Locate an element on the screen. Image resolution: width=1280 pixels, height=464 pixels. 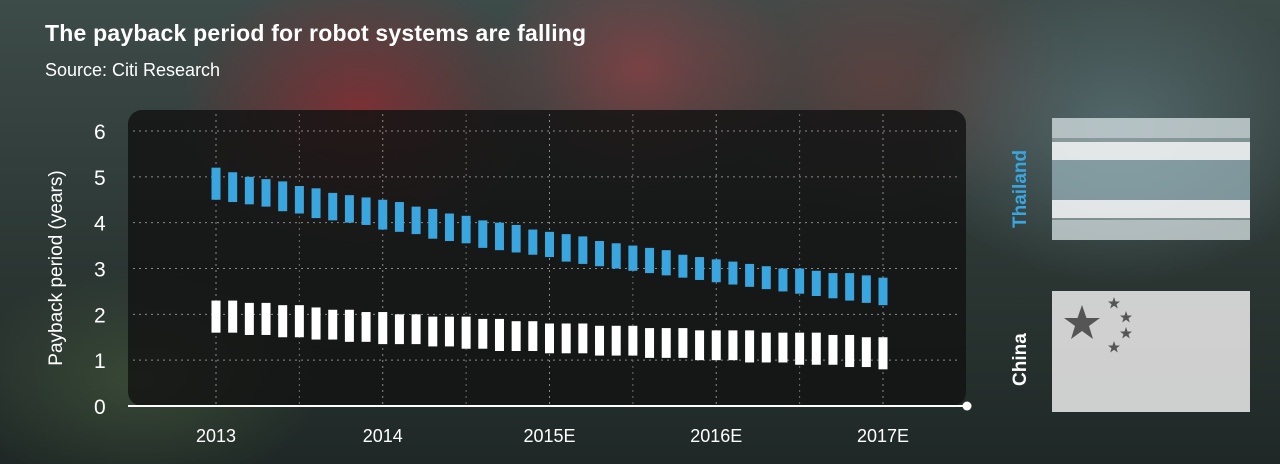
axis-end-dot is located at coordinates (967, 406).